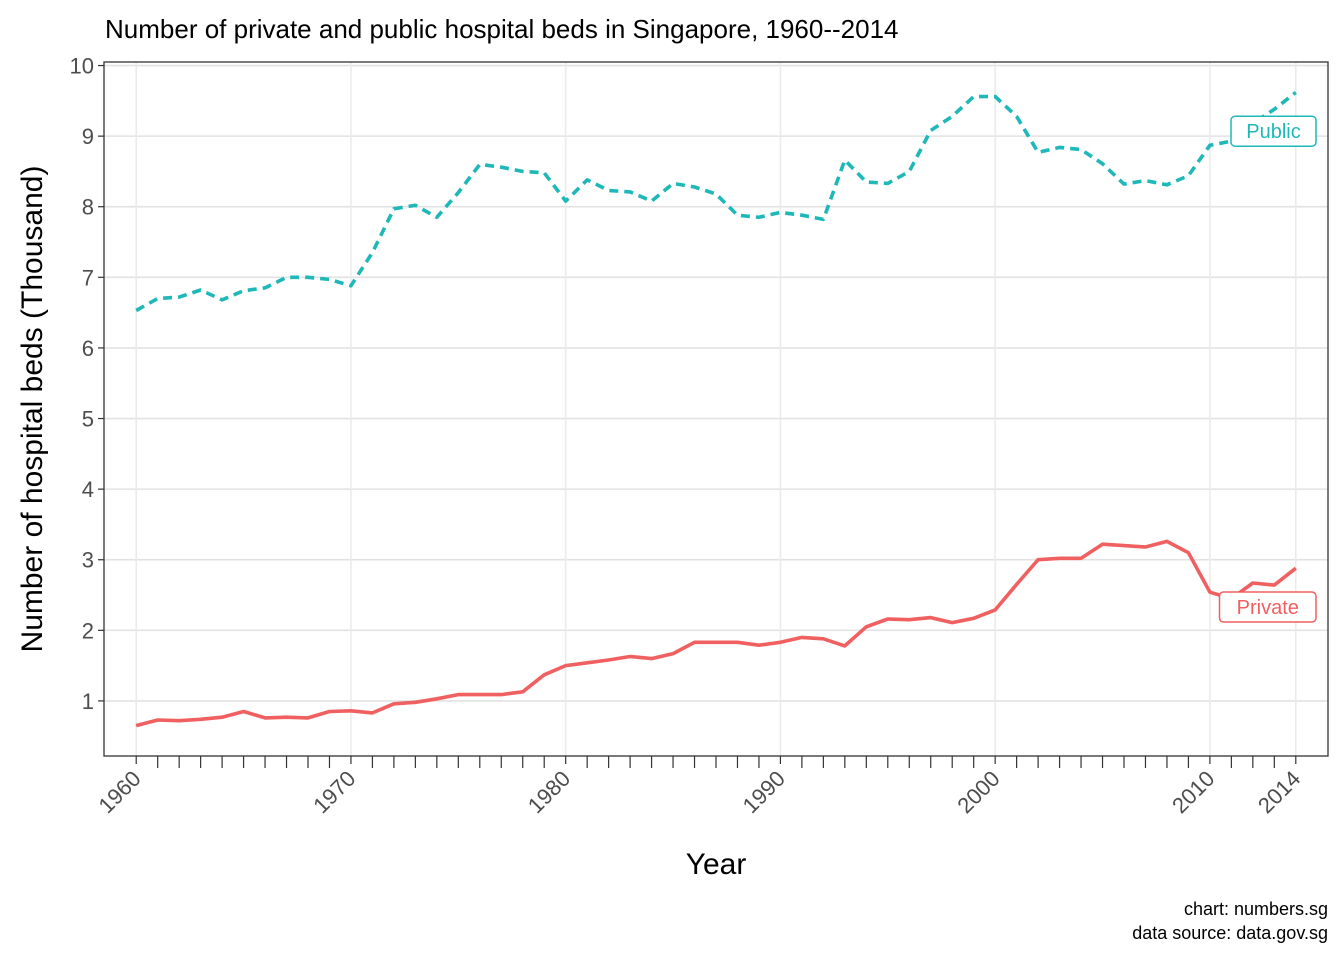 This screenshot has height=960, width=1344. Describe the element at coordinates (88, 560) in the screenshot. I see `y-tick-label: 3` at that location.